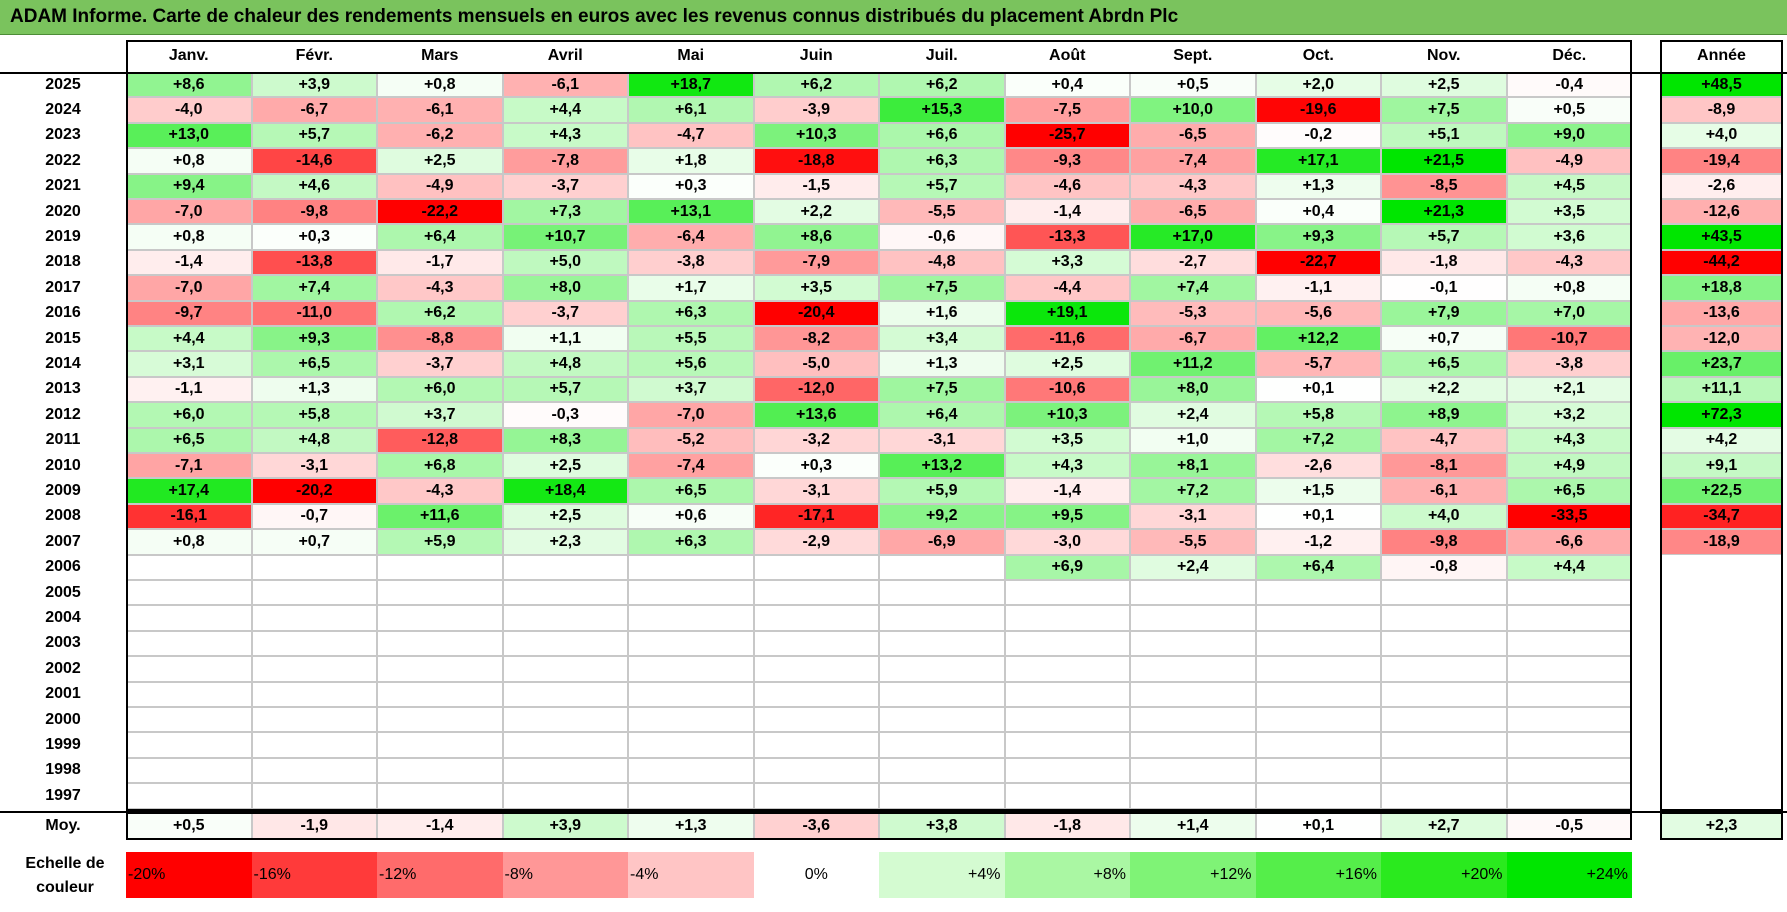 The width and height of the screenshot is (1787, 912). I want to click on year-label: 2004, so click(63, 618).